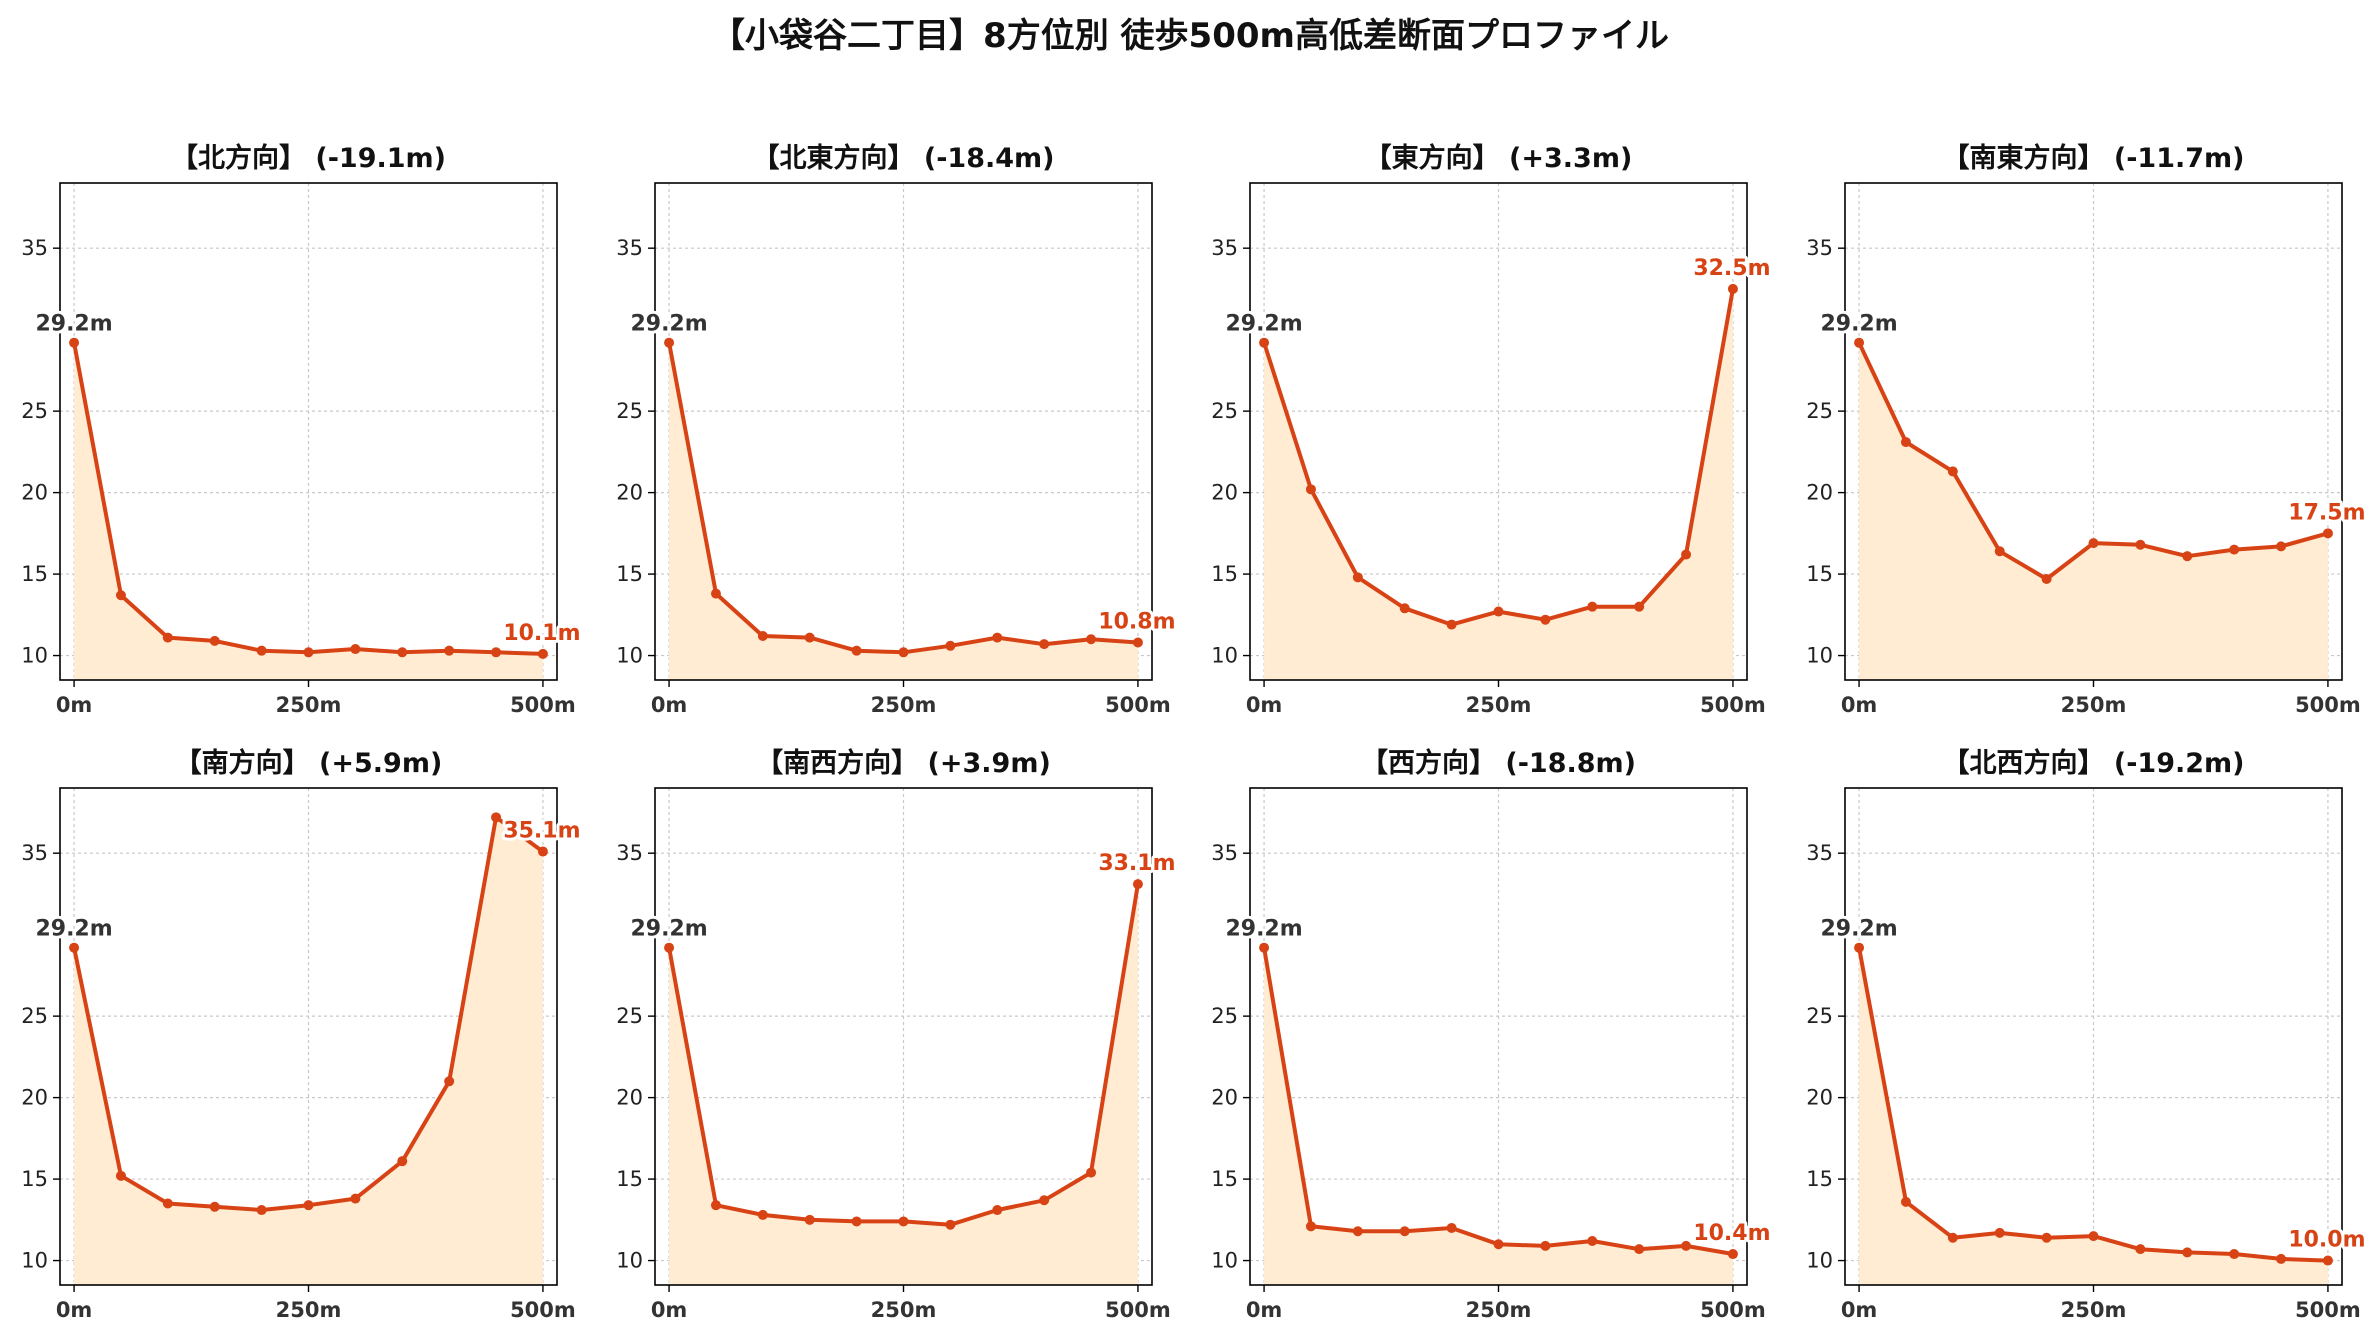 This screenshot has width=2380, height=1340. Describe the element at coordinates (1136, 863) in the screenshot. I see `end-elevation-label: 33.1m` at that location.